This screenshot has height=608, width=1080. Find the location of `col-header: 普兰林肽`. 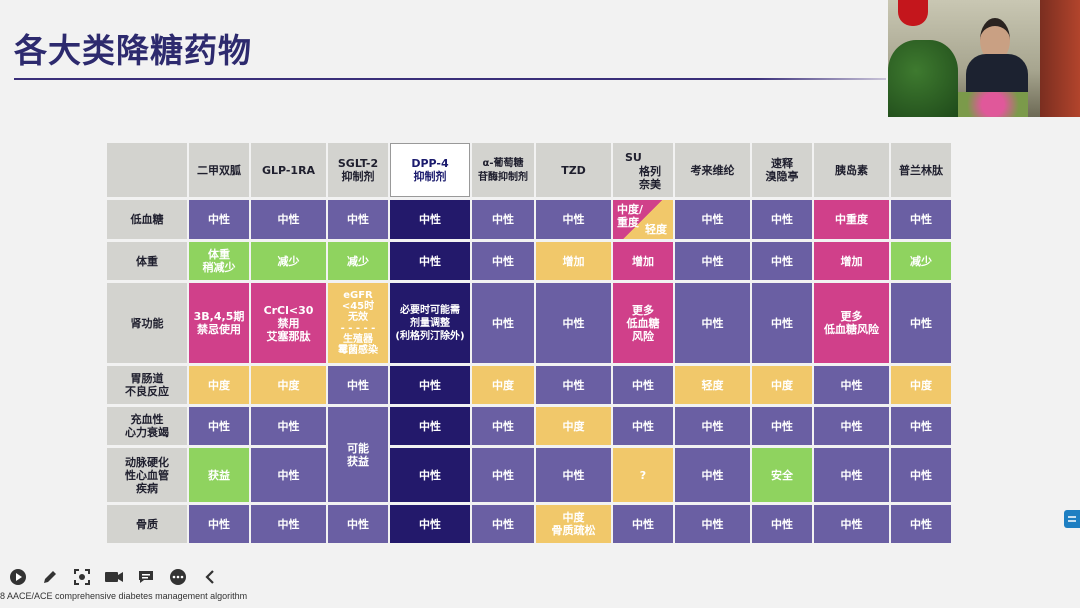

col-header: 普兰林肽 is located at coordinates (921, 170).